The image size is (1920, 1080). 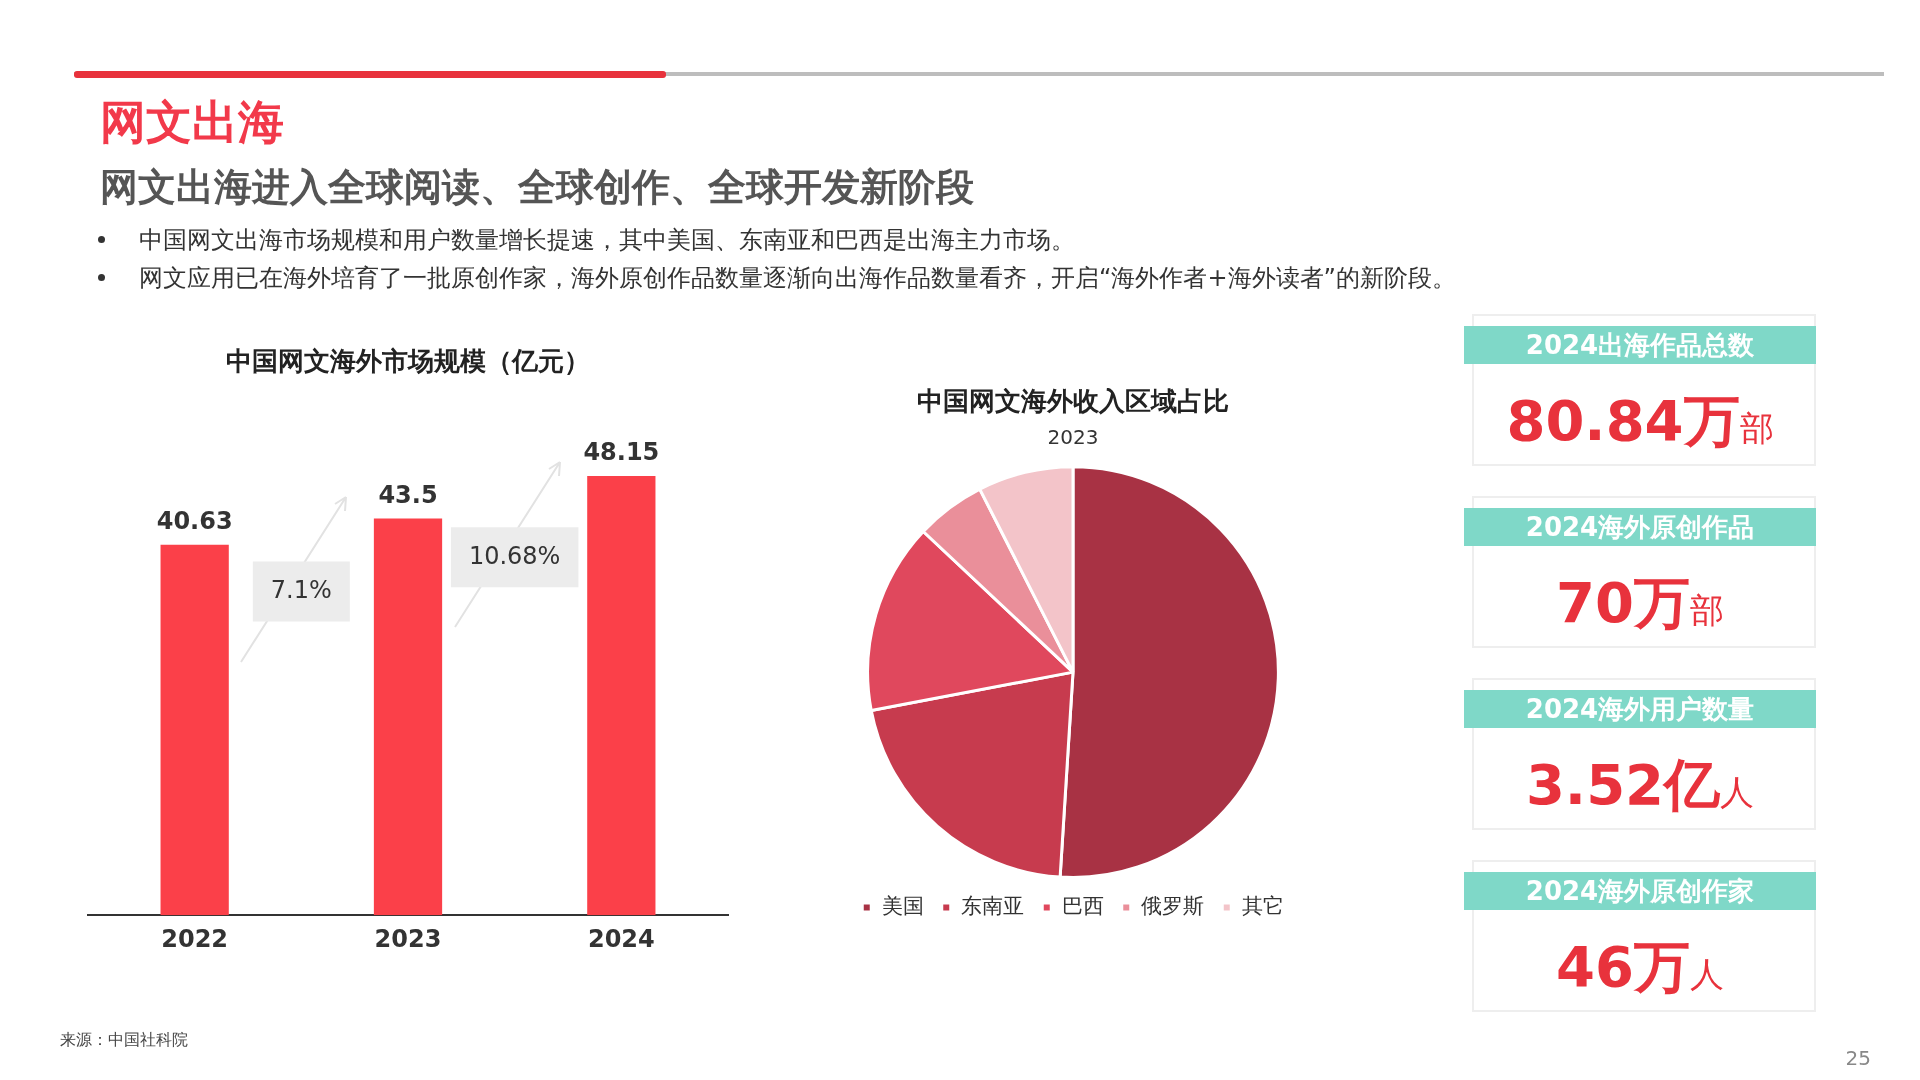 I want to click on chart-title: 中国网文海外市场规模（亿元）, so click(x=408, y=361).